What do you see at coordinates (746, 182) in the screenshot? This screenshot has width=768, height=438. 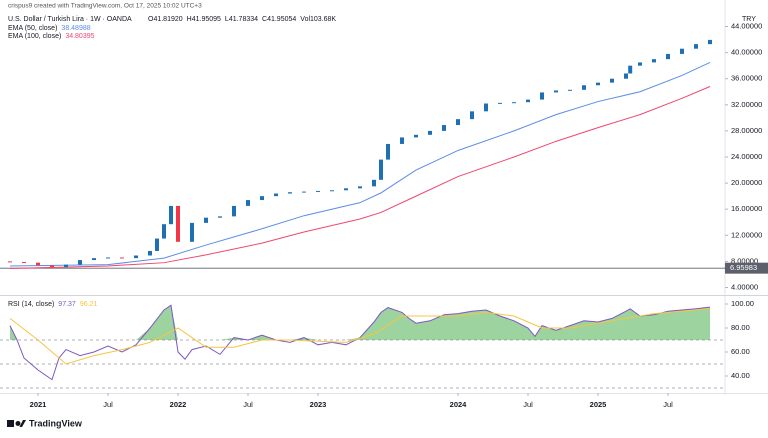 I see `y-tick-label: 20.00000` at bounding box center [746, 182].